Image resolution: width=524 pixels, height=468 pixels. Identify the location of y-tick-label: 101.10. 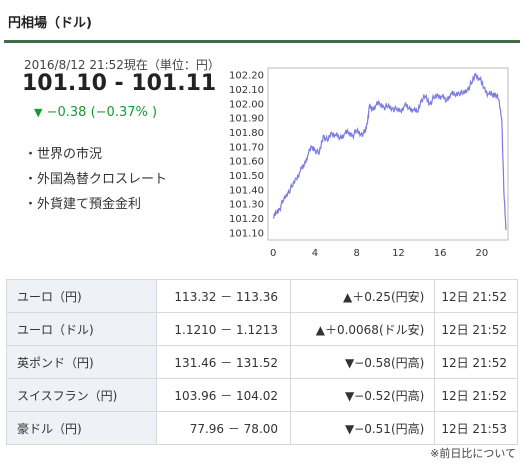
(246, 233).